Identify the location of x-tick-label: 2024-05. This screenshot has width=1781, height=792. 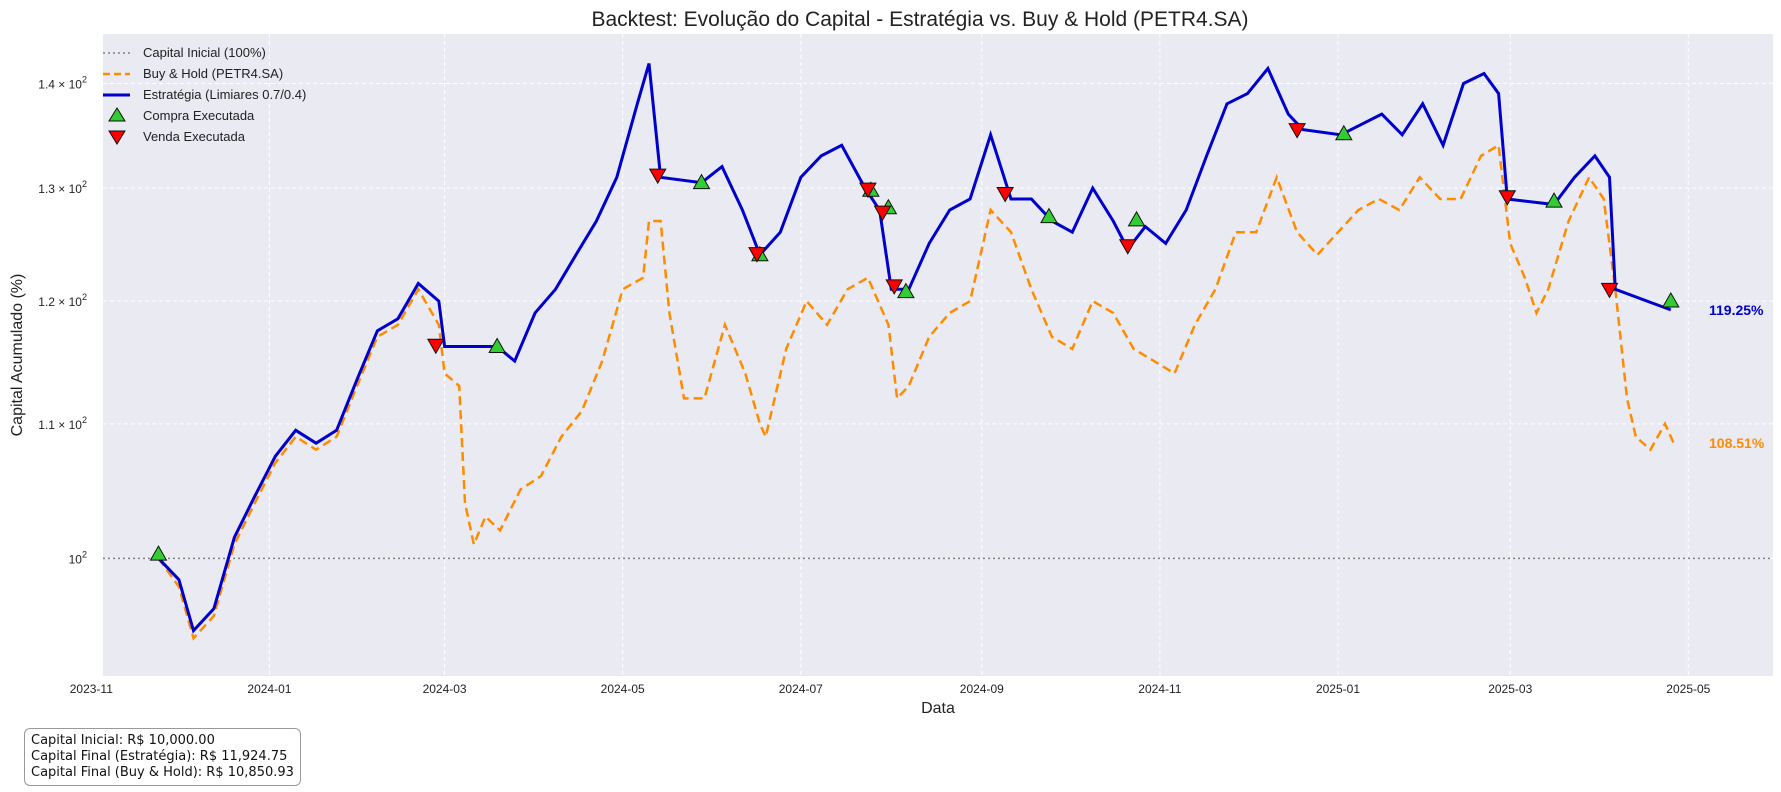
(623, 689).